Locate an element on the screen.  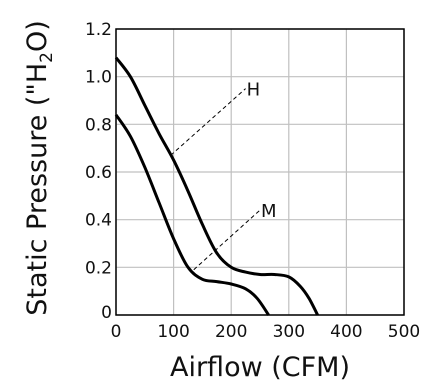
annotation-label-h: H is located at coordinates (254, 90).